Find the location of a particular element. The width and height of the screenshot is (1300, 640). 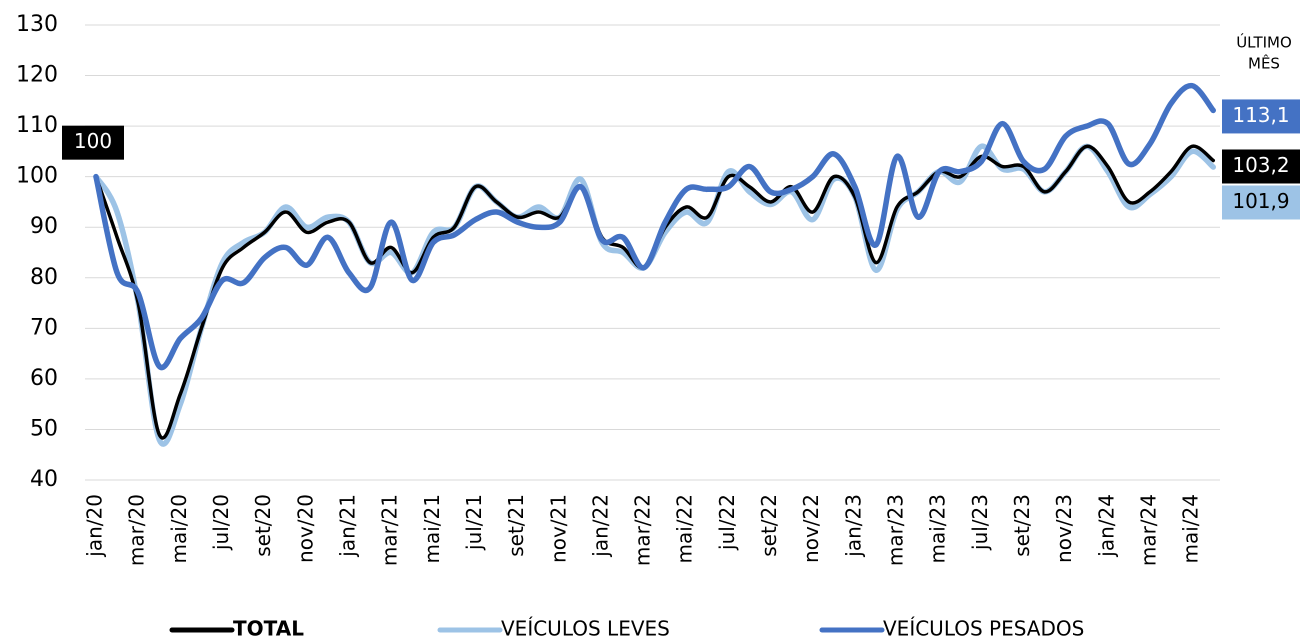

x-tick-label: set/20 is located at coordinates (263, 525).